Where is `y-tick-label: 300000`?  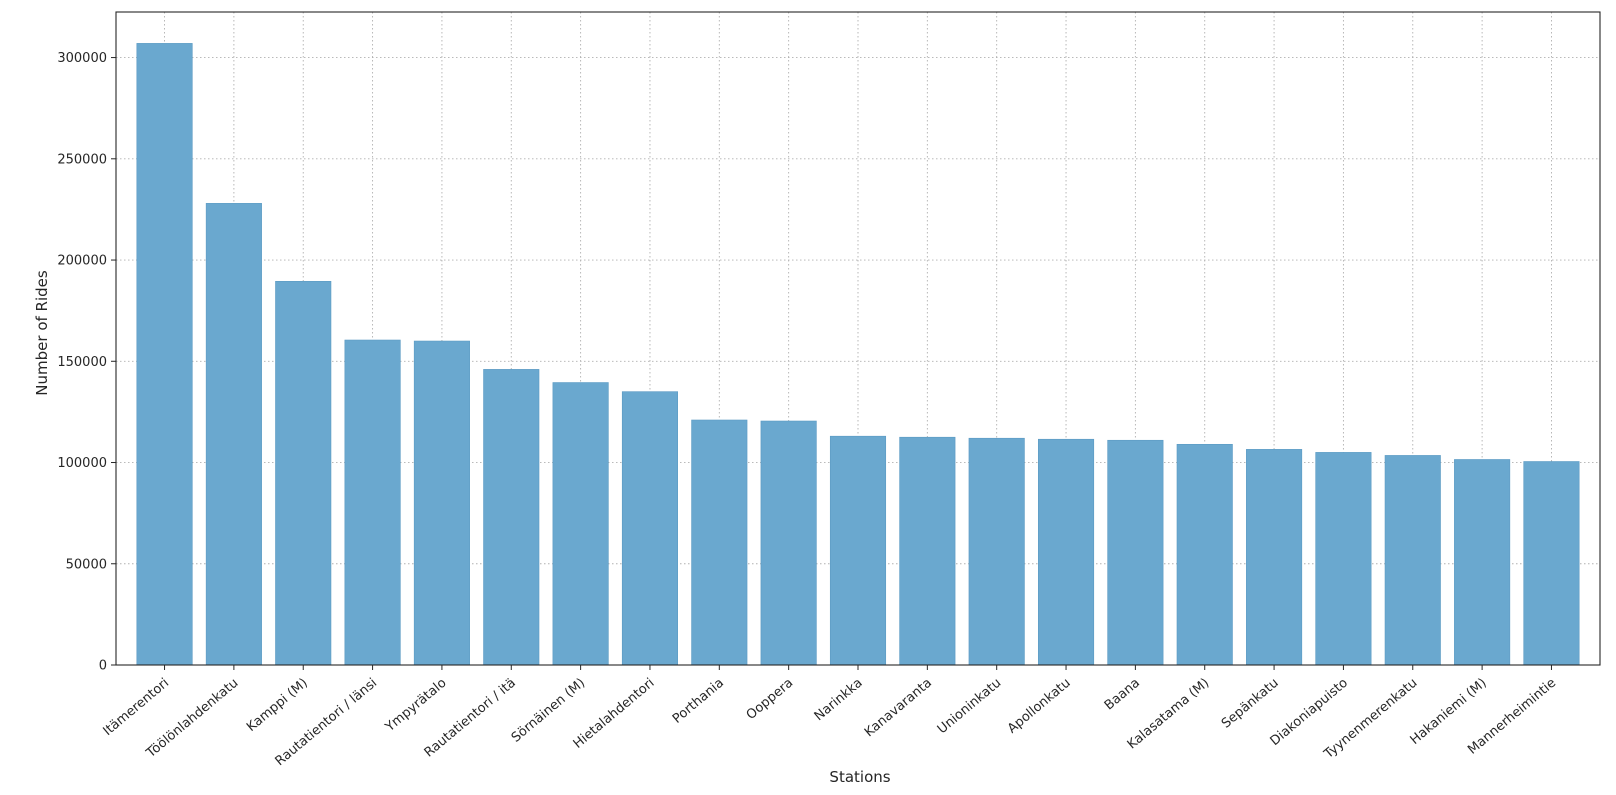 y-tick-label: 300000 is located at coordinates (82, 58).